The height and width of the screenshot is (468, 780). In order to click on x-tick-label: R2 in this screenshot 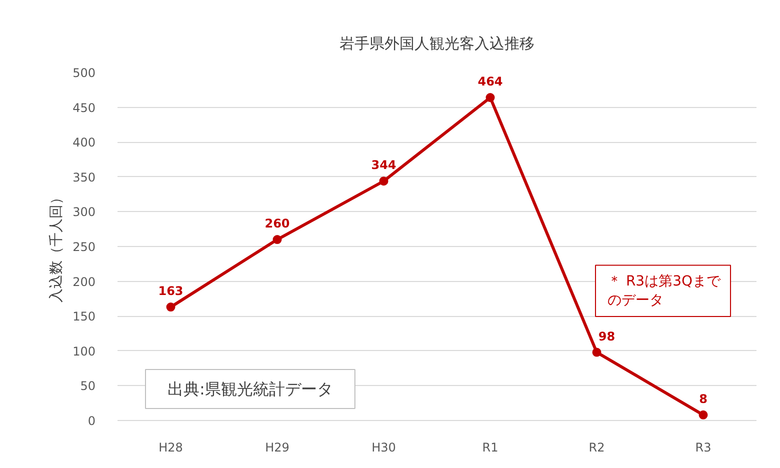, I will do `click(596, 447)`.